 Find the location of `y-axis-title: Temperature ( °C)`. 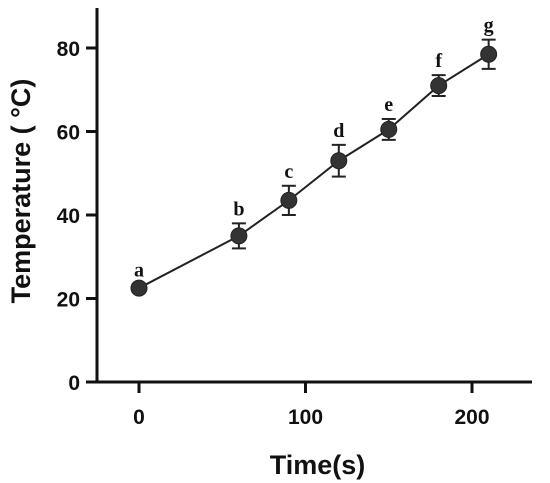

y-axis-title: Temperature ( °C) is located at coordinates (21, 191).